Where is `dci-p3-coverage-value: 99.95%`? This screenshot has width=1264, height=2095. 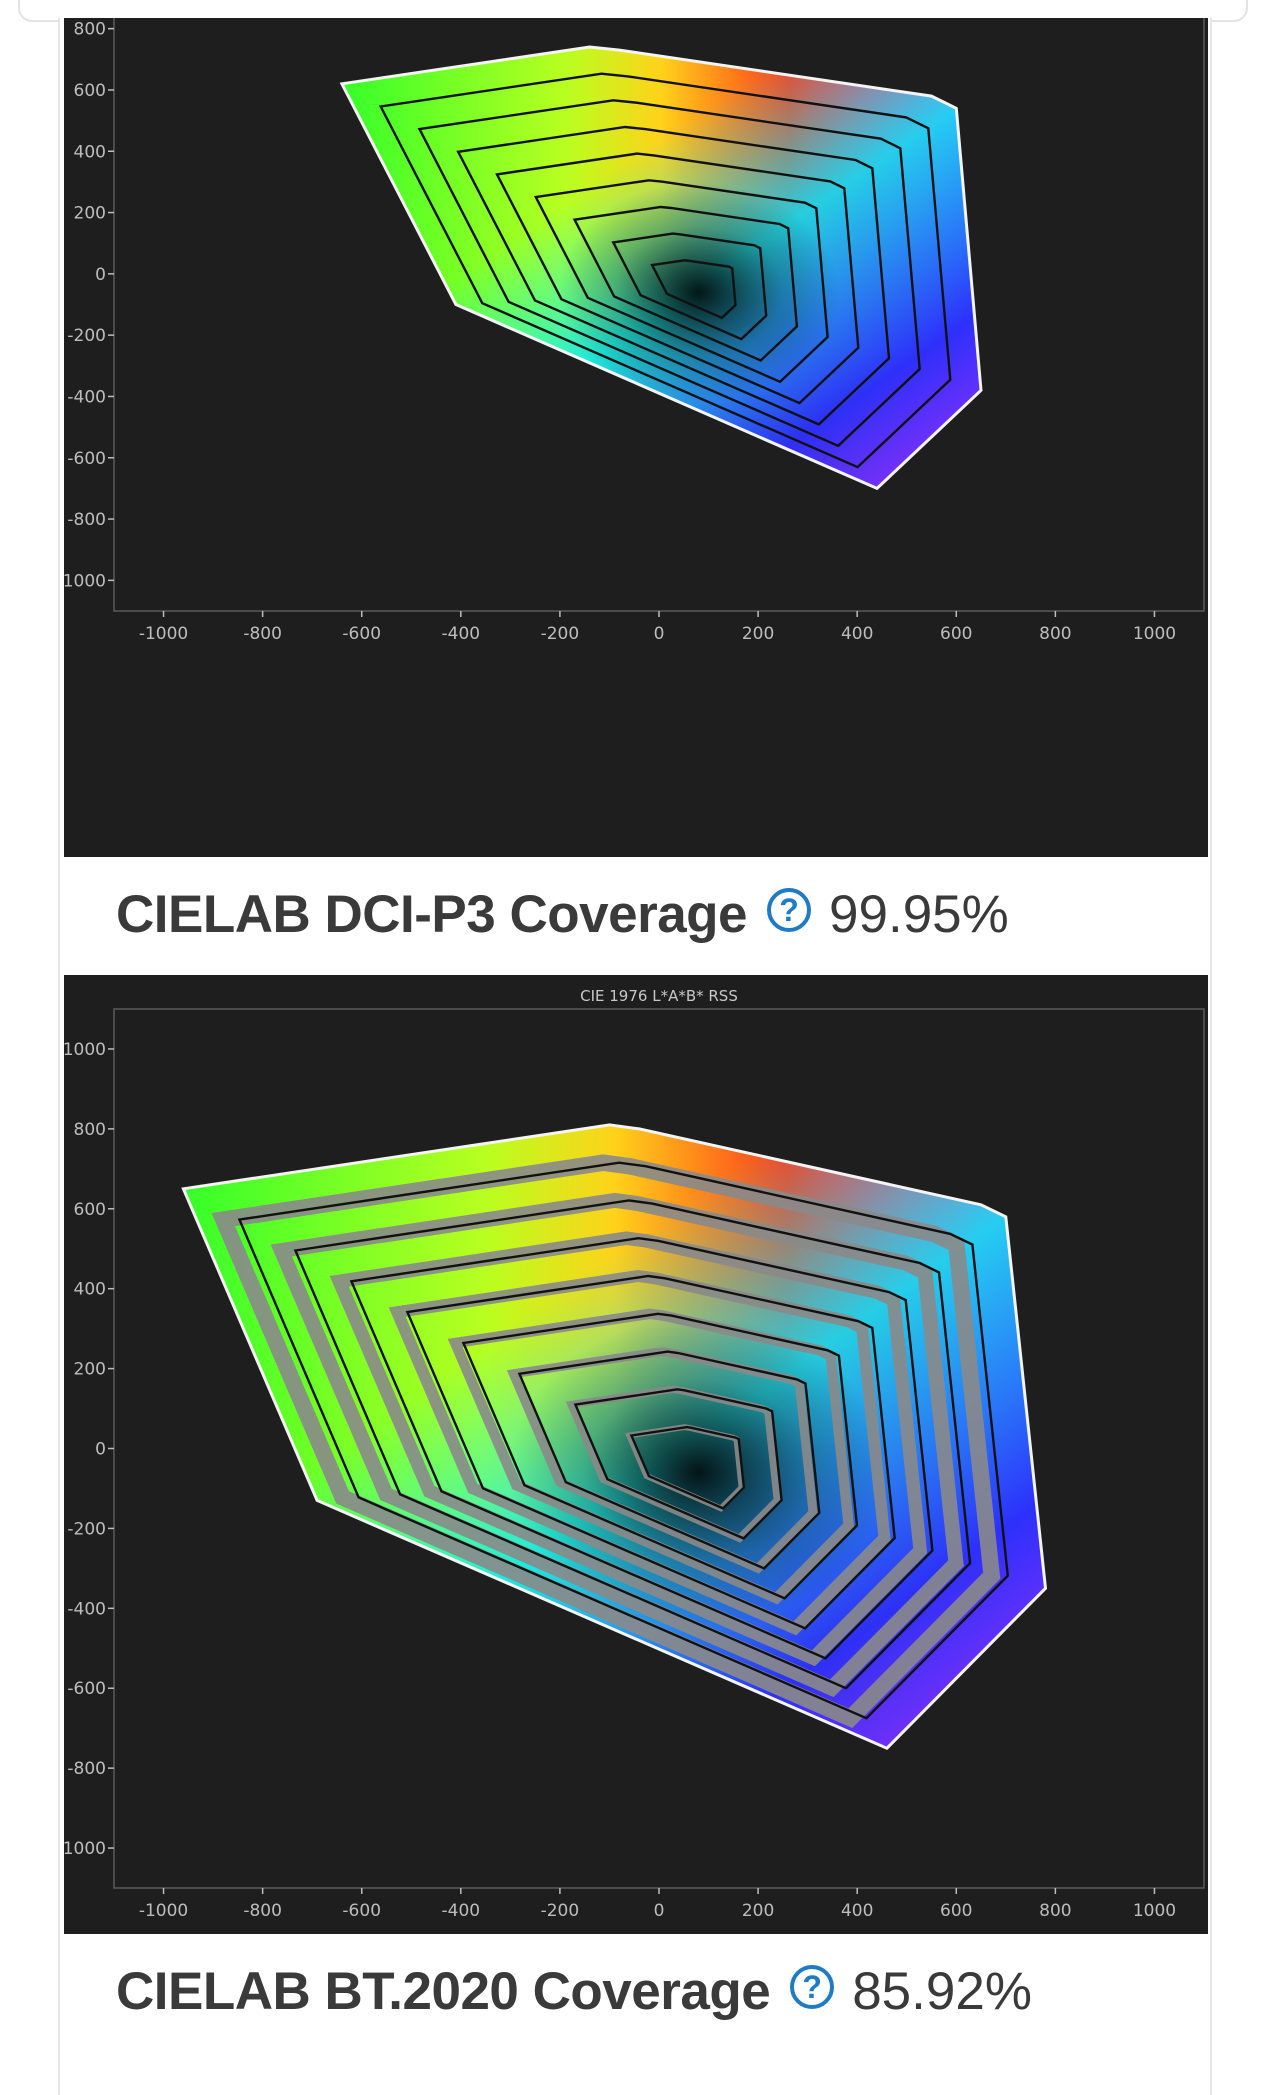
dci-p3-coverage-value: 99.95% is located at coordinates (919, 914).